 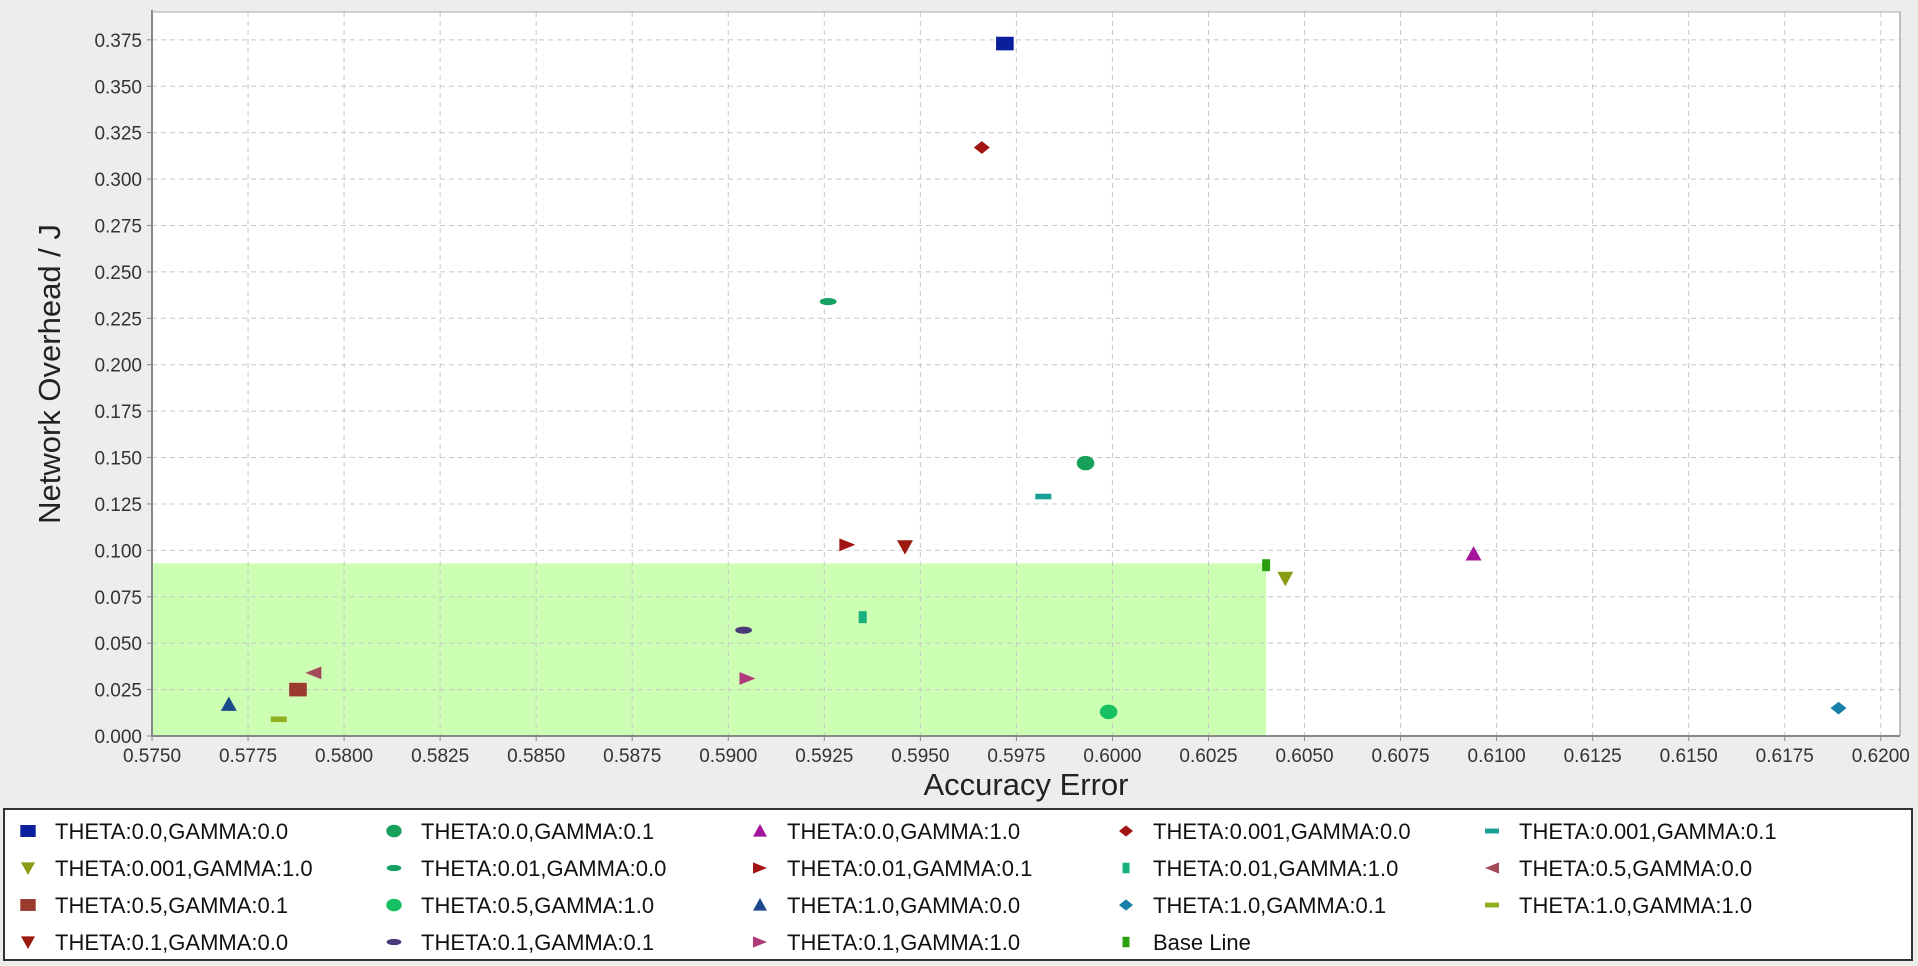 I want to click on x-tick-label: 0.5800, so click(x=344, y=756).